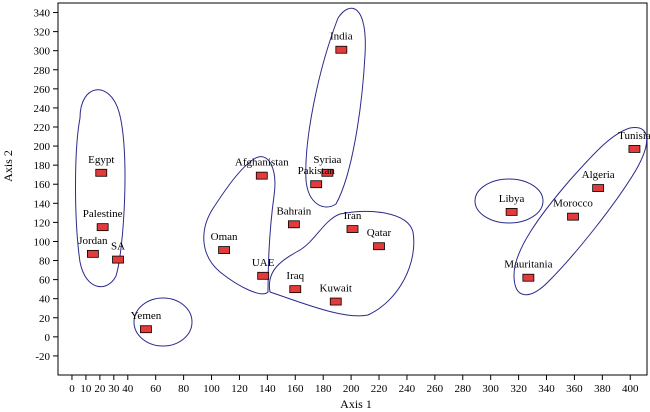 Image resolution: width=650 pixels, height=412 pixels. What do you see at coordinates (580, 211) in the screenshot?
I see `cluster-outline-maghreb` at bounding box center [580, 211].